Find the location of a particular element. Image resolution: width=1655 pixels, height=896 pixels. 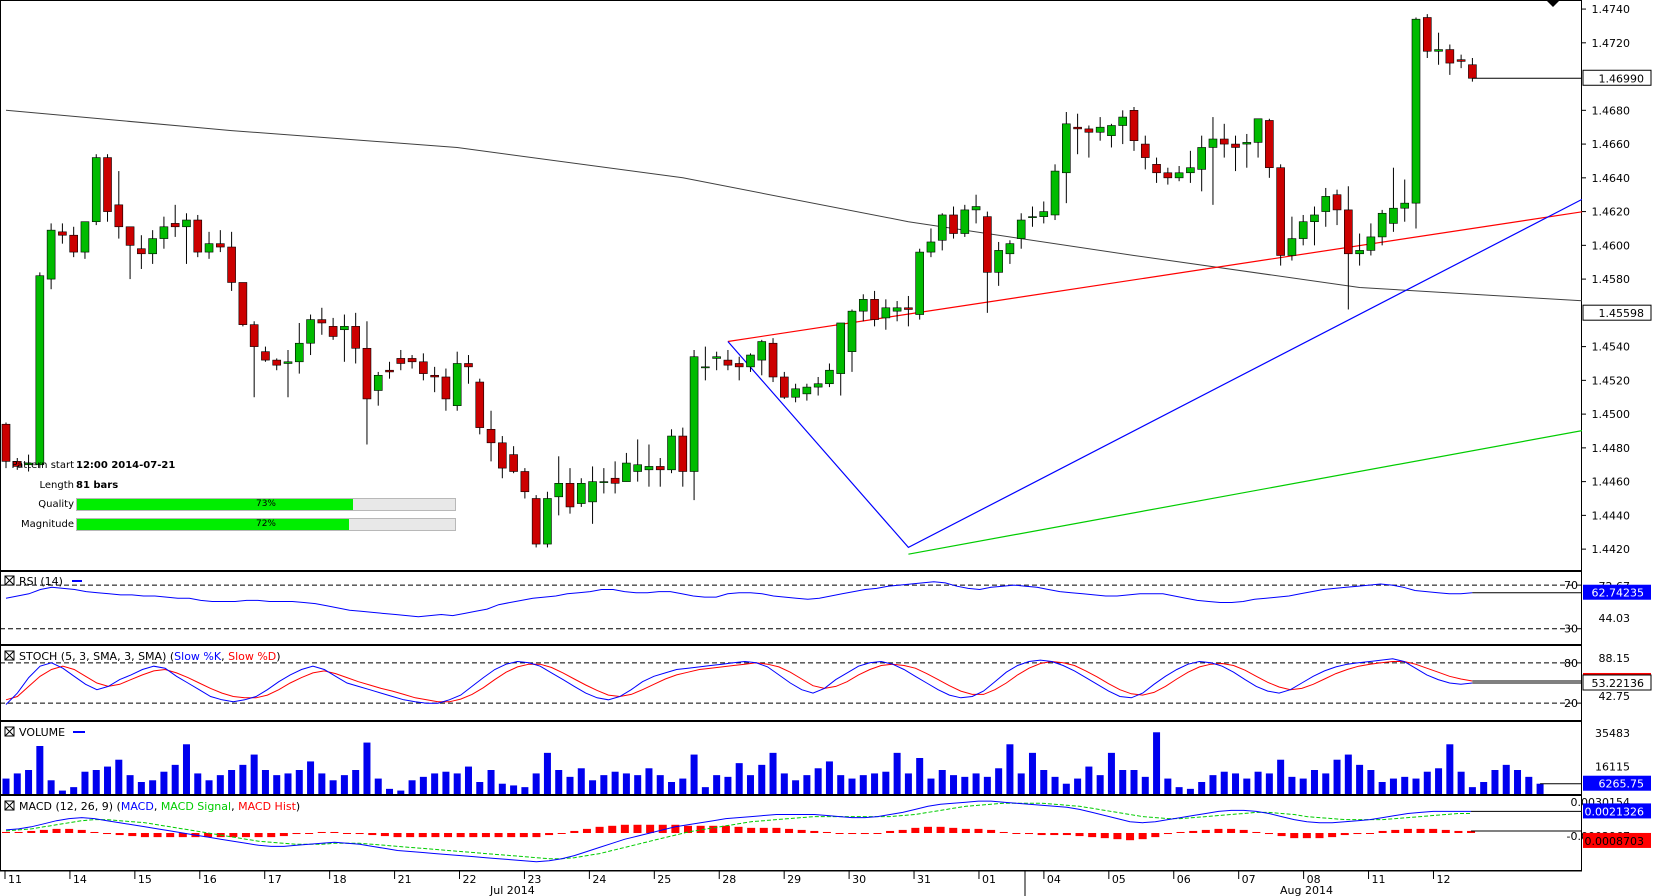

macd-hist-label: MACD Hist is located at coordinates (267, 806).